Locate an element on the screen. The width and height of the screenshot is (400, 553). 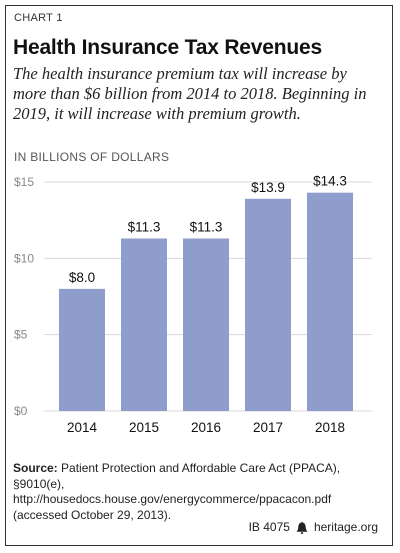
x-tick-label-2016: 2016 is located at coordinates (206, 427).